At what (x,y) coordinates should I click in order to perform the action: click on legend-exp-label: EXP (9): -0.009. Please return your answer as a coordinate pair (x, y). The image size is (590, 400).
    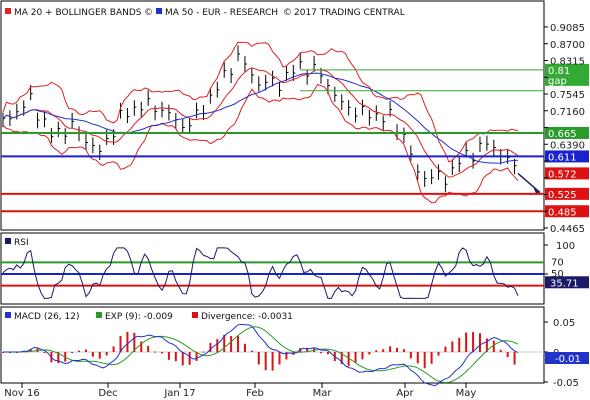
    Looking at the image, I should click on (139, 317).